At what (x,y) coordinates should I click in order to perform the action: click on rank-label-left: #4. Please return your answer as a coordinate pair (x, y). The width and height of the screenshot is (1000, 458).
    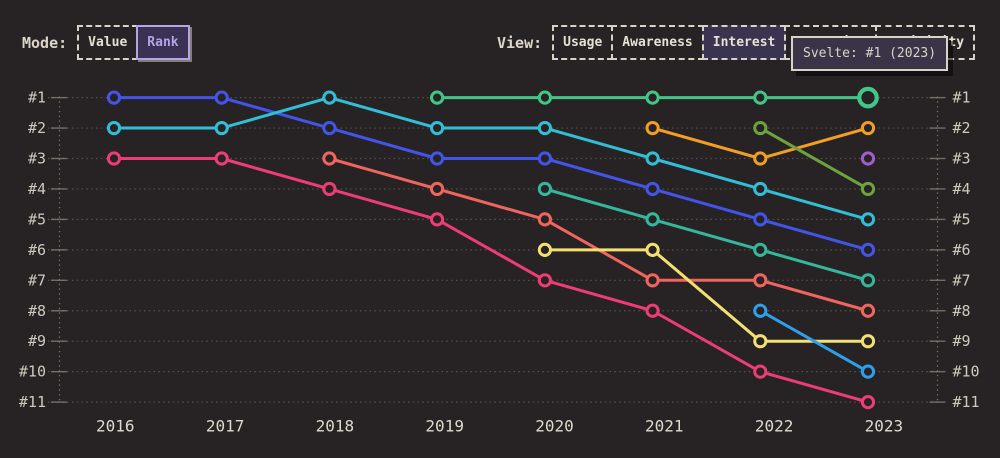
    Looking at the image, I should click on (37, 189).